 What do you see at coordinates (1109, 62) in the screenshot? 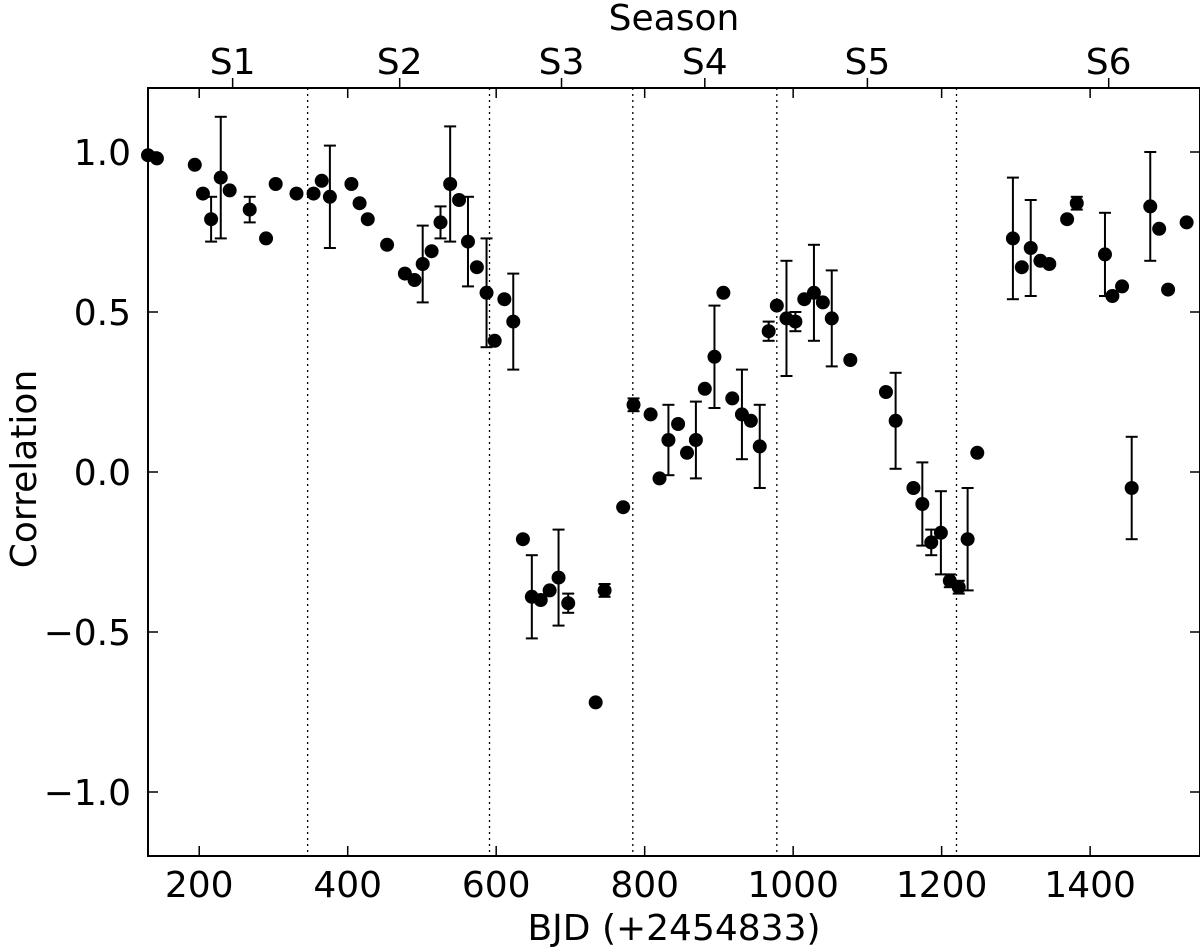
I see `season-label: S6` at bounding box center [1109, 62].